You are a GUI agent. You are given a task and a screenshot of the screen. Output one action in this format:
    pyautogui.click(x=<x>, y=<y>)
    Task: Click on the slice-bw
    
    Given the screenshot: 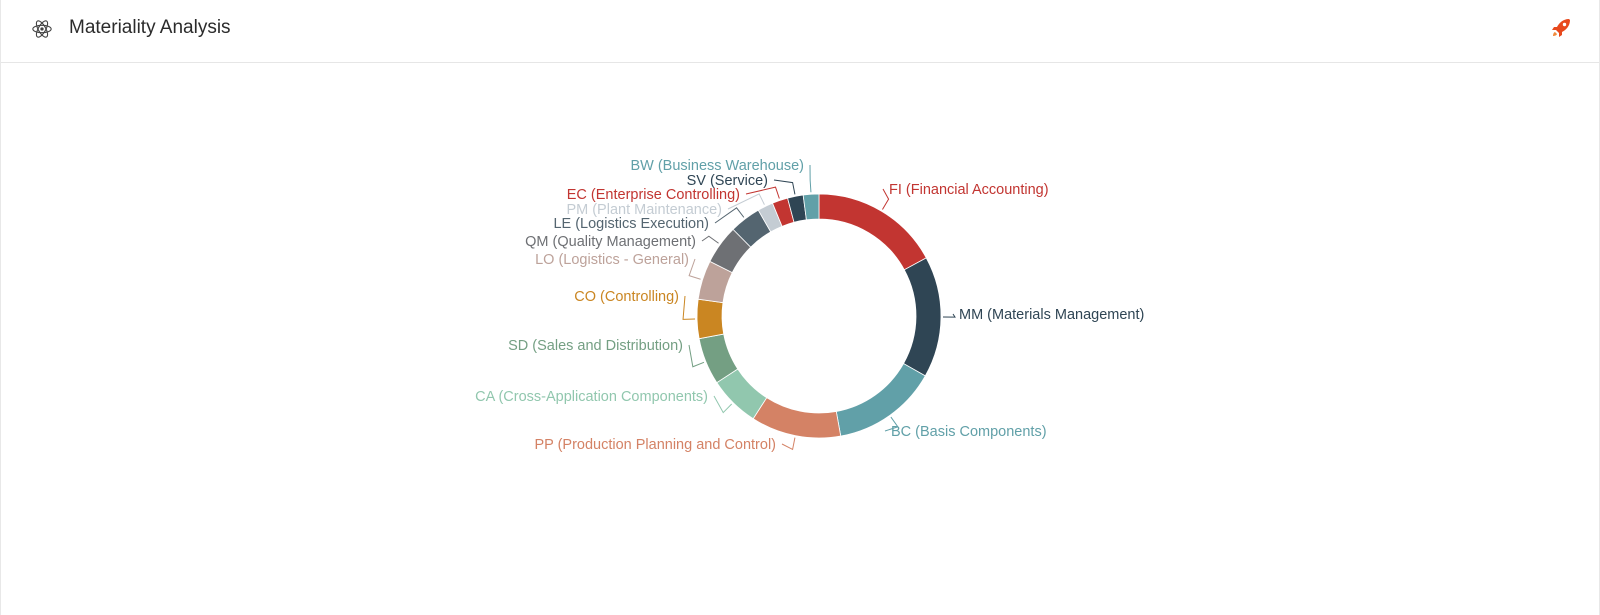 What is the action you would take?
    pyautogui.click(x=811, y=207)
    